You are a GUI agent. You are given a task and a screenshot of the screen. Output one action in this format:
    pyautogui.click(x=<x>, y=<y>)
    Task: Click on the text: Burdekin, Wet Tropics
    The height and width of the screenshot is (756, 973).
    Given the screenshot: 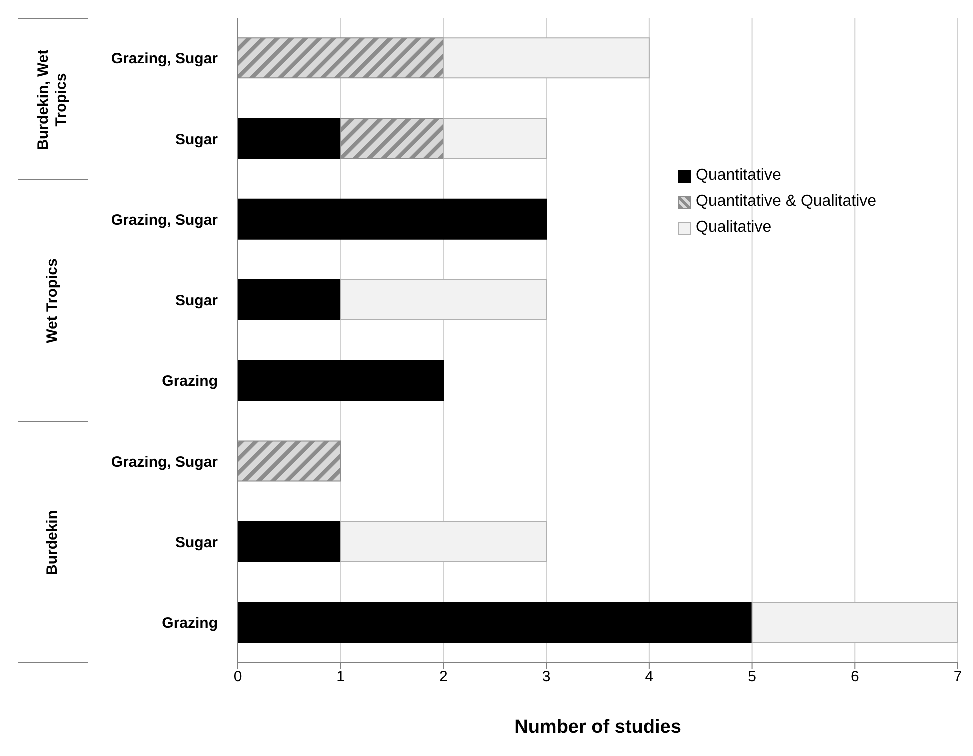 What is the action you would take?
    pyautogui.click(x=53, y=100)
    